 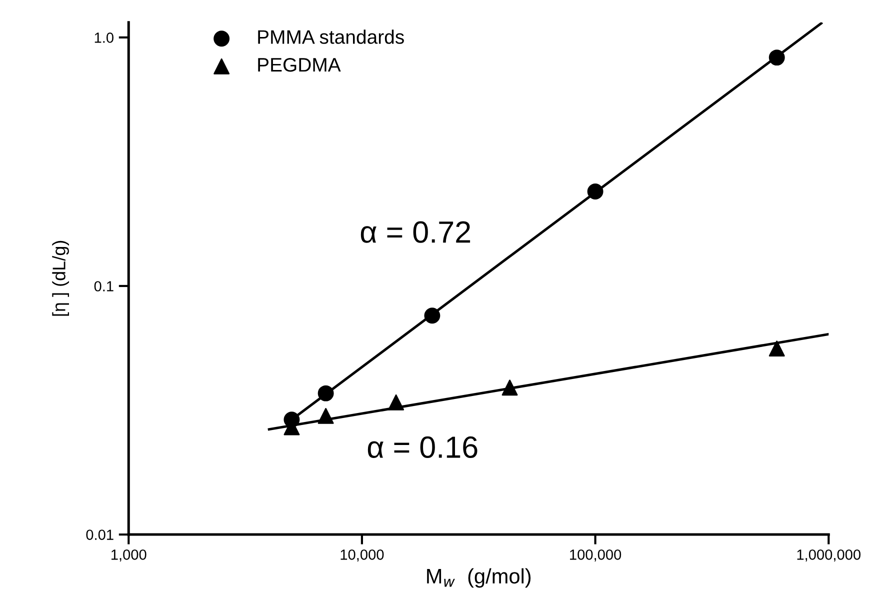 What do you see at coordinates (479, 578) in the screenshot?
I see `x-axis-title: M$_{w}$ (g/mol)` at bounding box center [479, 578].